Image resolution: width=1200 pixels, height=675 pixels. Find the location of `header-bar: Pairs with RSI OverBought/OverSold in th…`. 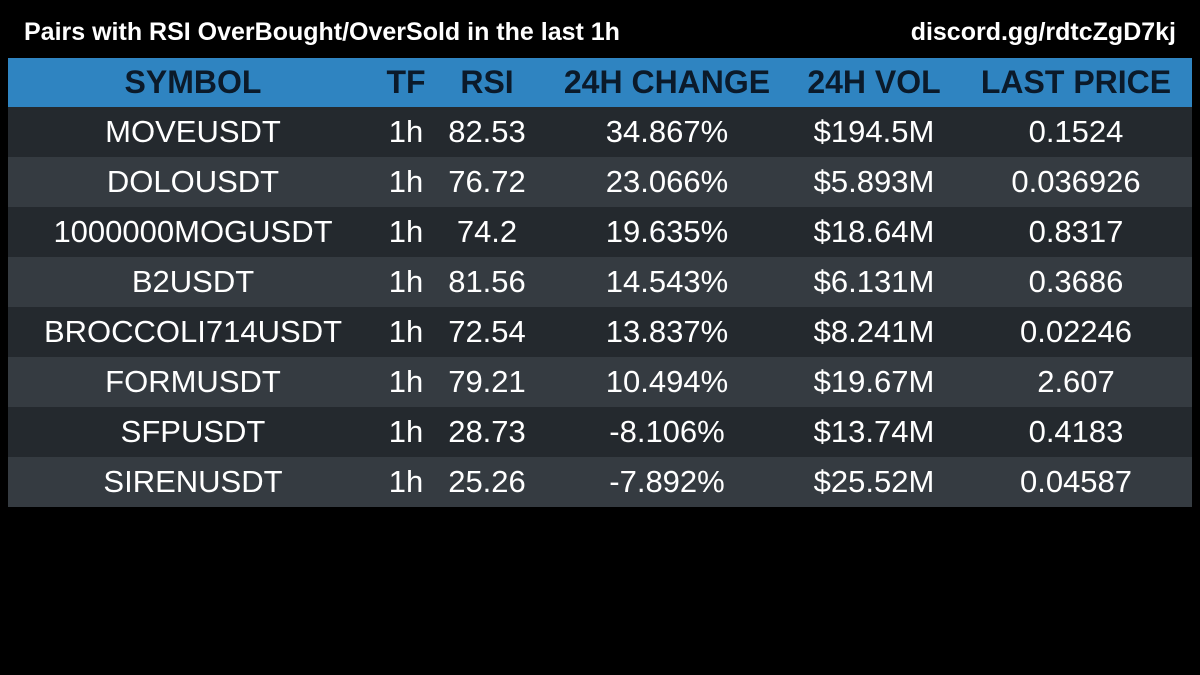

header-bar: Pairs with RSI OverBought/OverSold in th… is located at coordinates (600, 30).